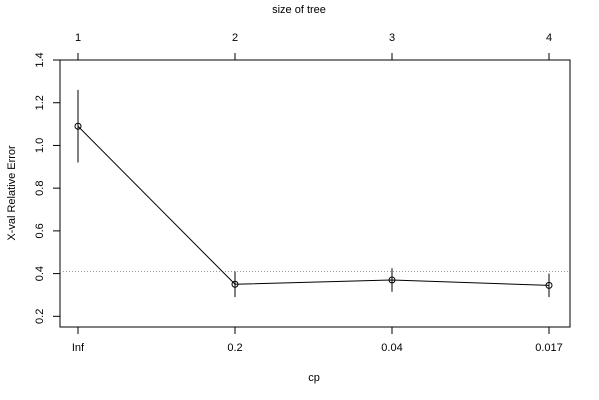  I want to click on y-tick-label: 1.0, so click(40, 145).